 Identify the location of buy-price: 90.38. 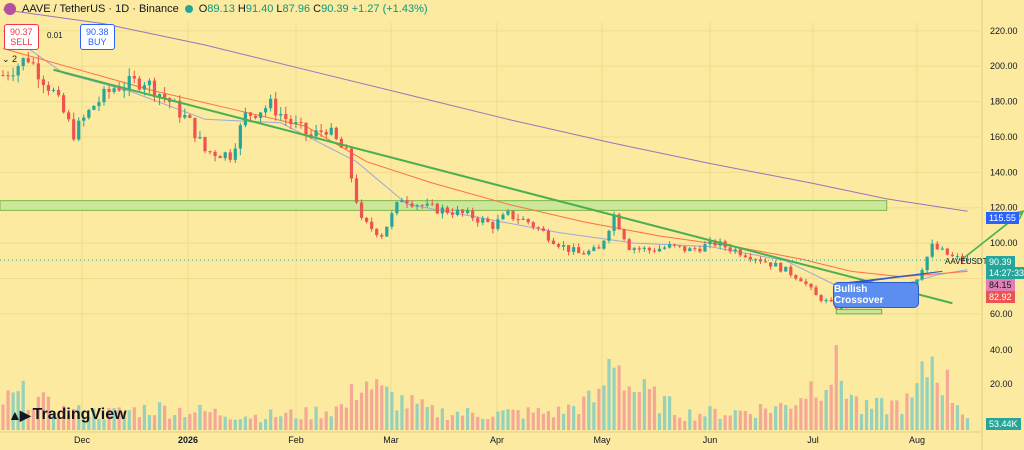
(97, 32).